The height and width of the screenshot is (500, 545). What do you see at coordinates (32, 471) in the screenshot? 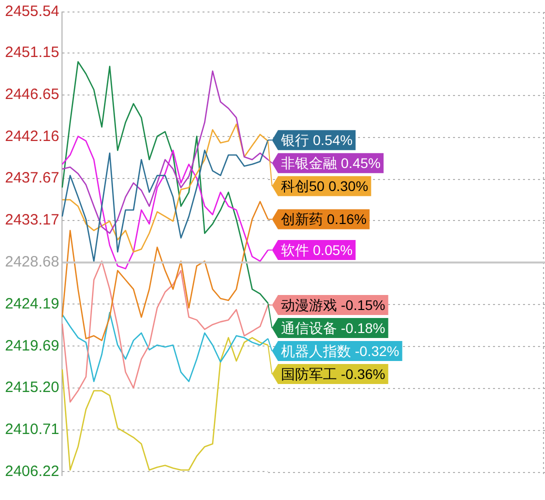
I see `y-tick-label: 2406.22` at bounding box center [32, 471].